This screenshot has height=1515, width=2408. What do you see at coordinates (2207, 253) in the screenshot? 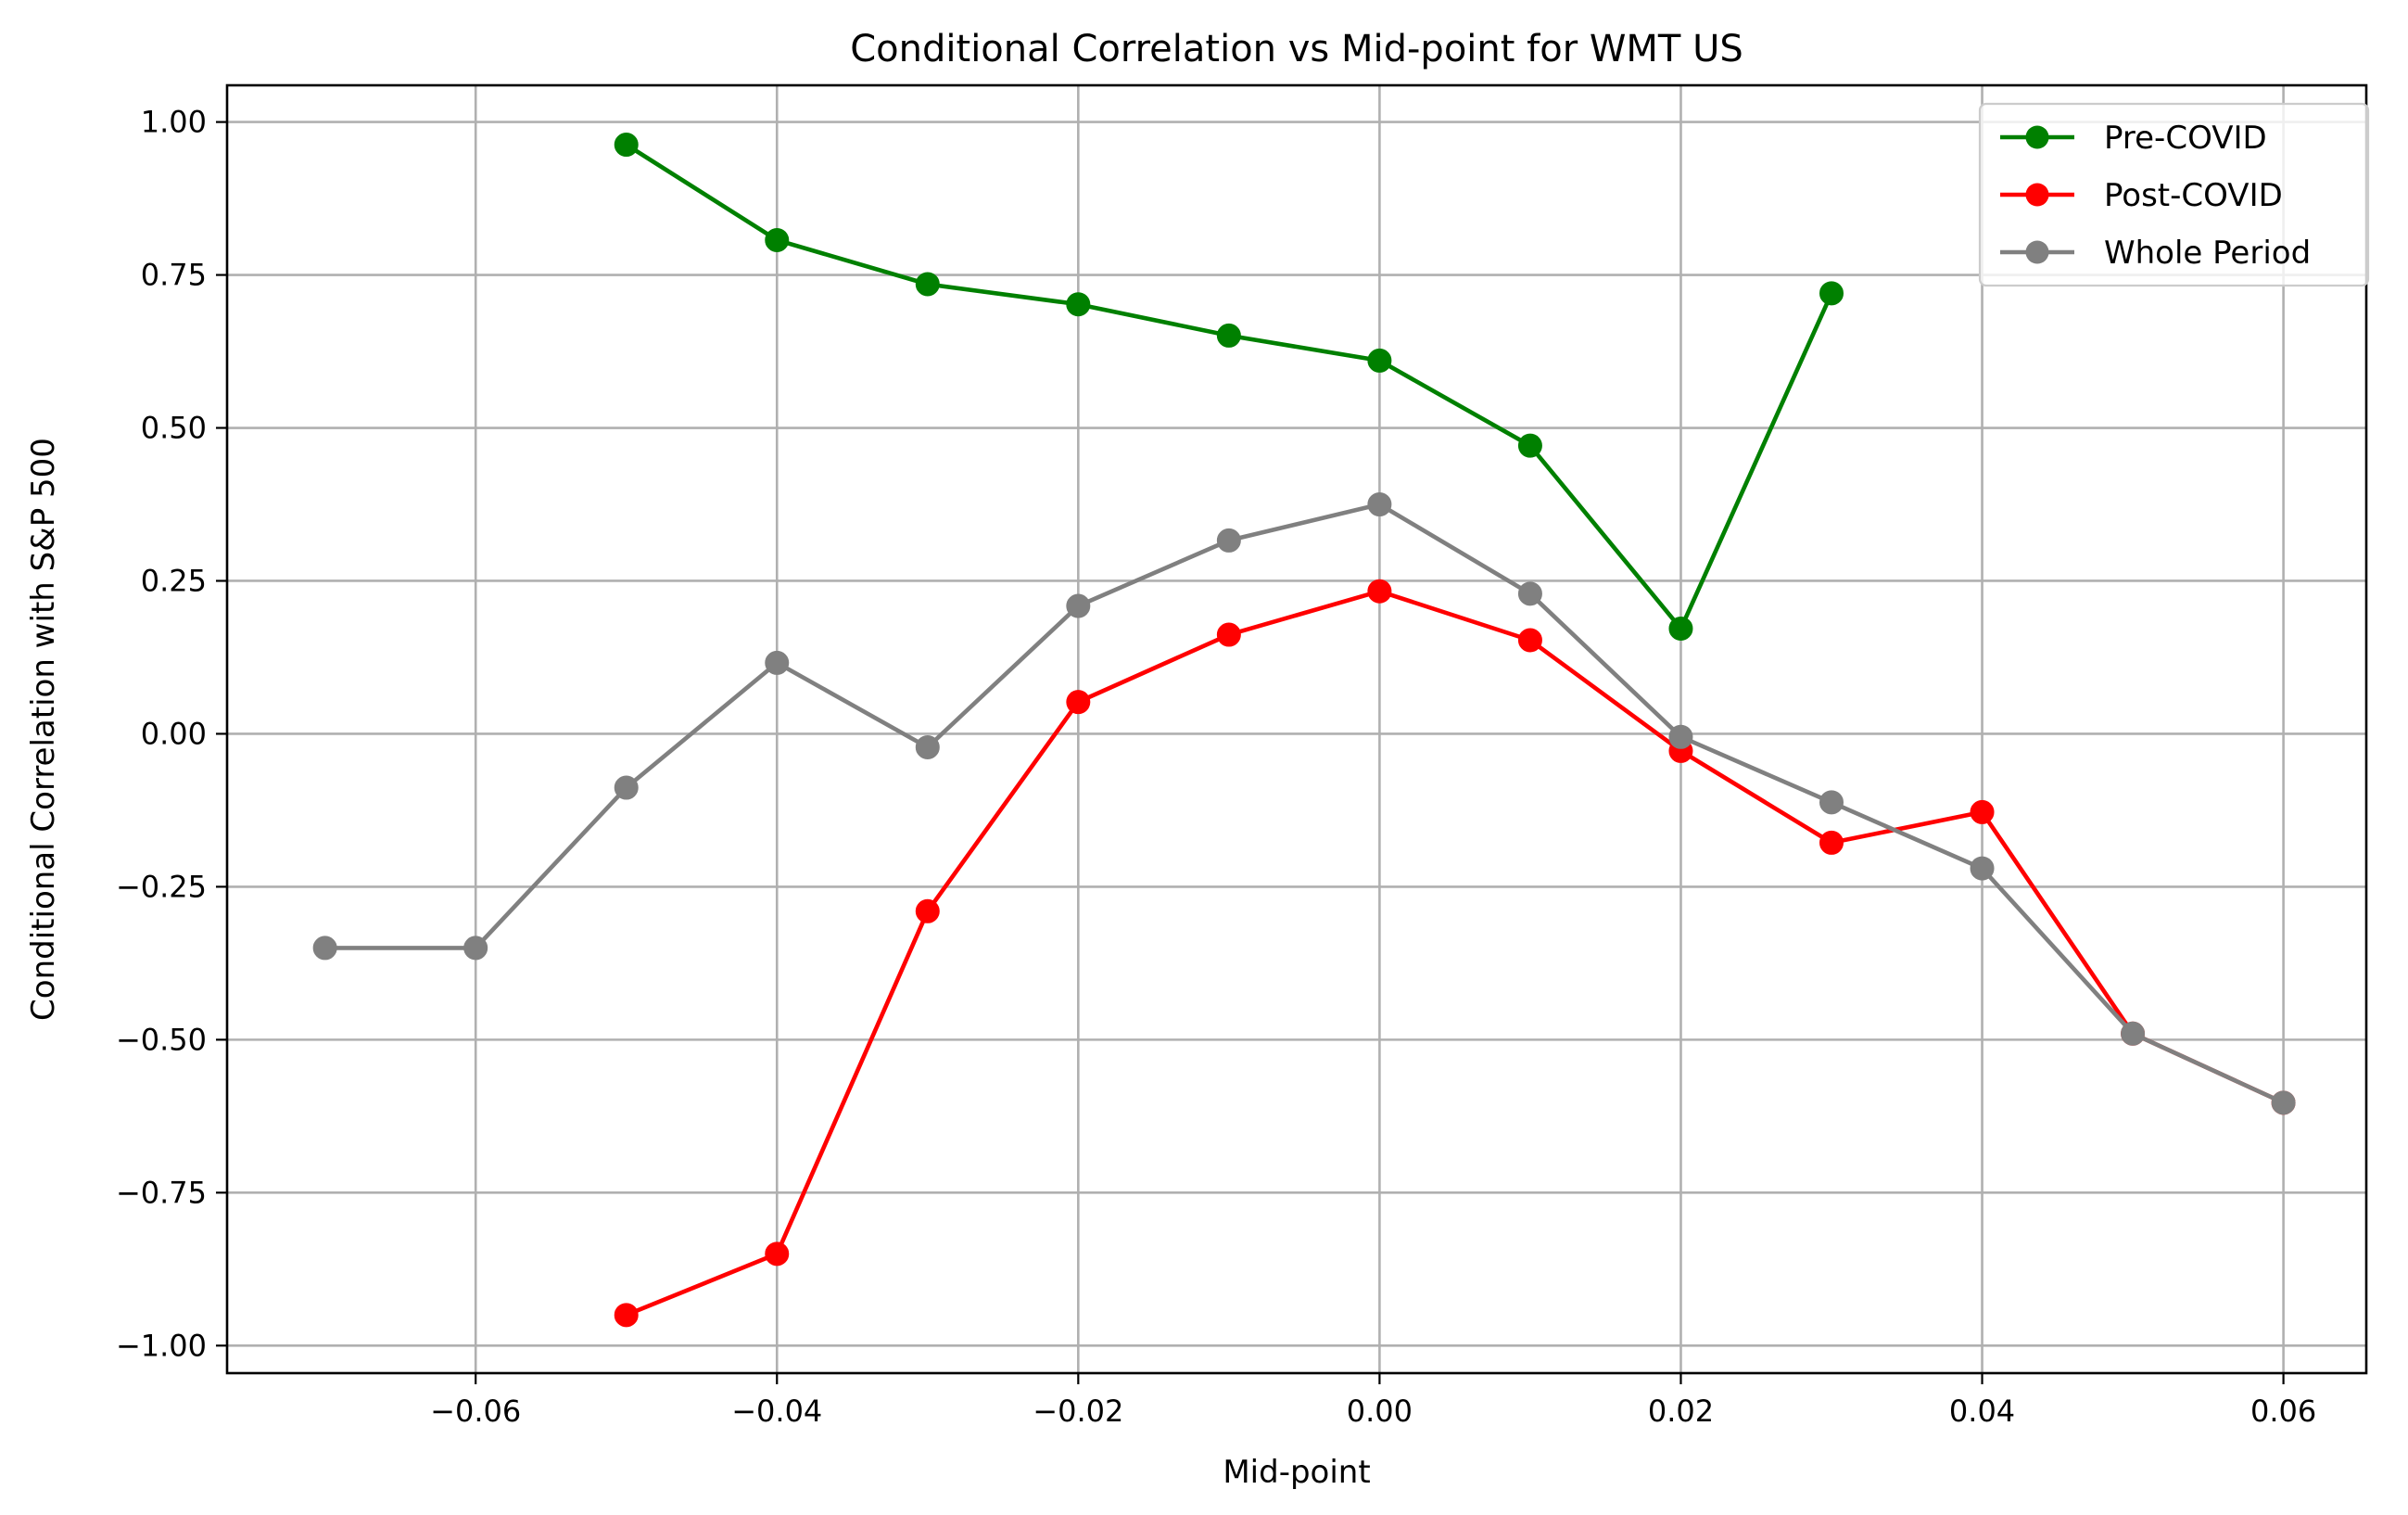
I see `legend-label: Whole Period` at bounding box center [2207, 253].